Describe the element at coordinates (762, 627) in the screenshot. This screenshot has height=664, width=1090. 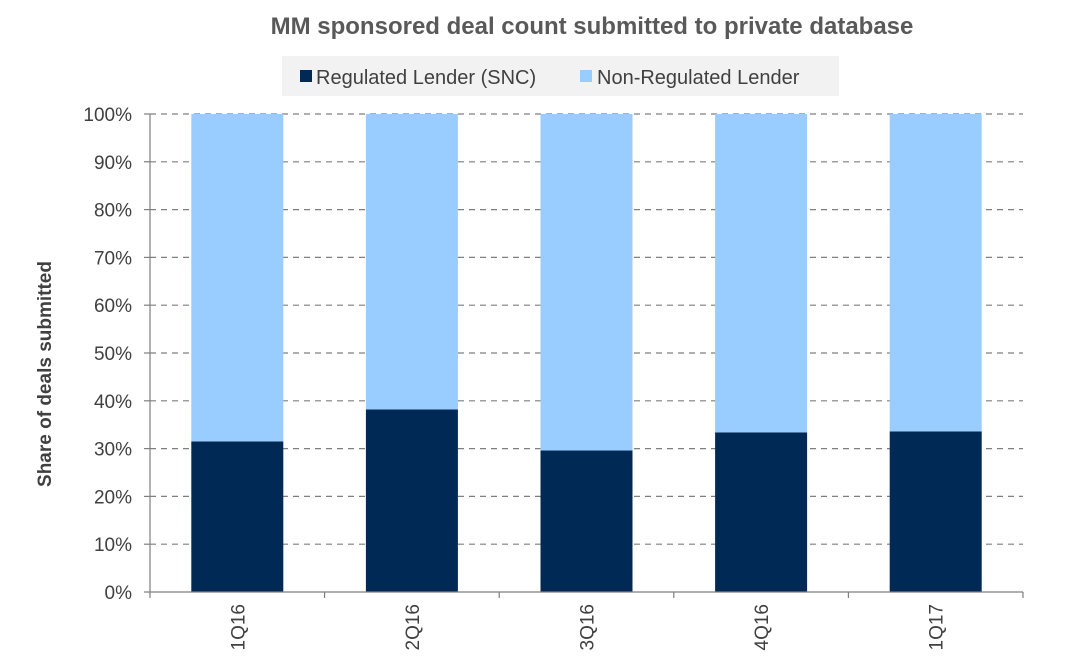
I see `x-tick-label: 4Q16` at that location.